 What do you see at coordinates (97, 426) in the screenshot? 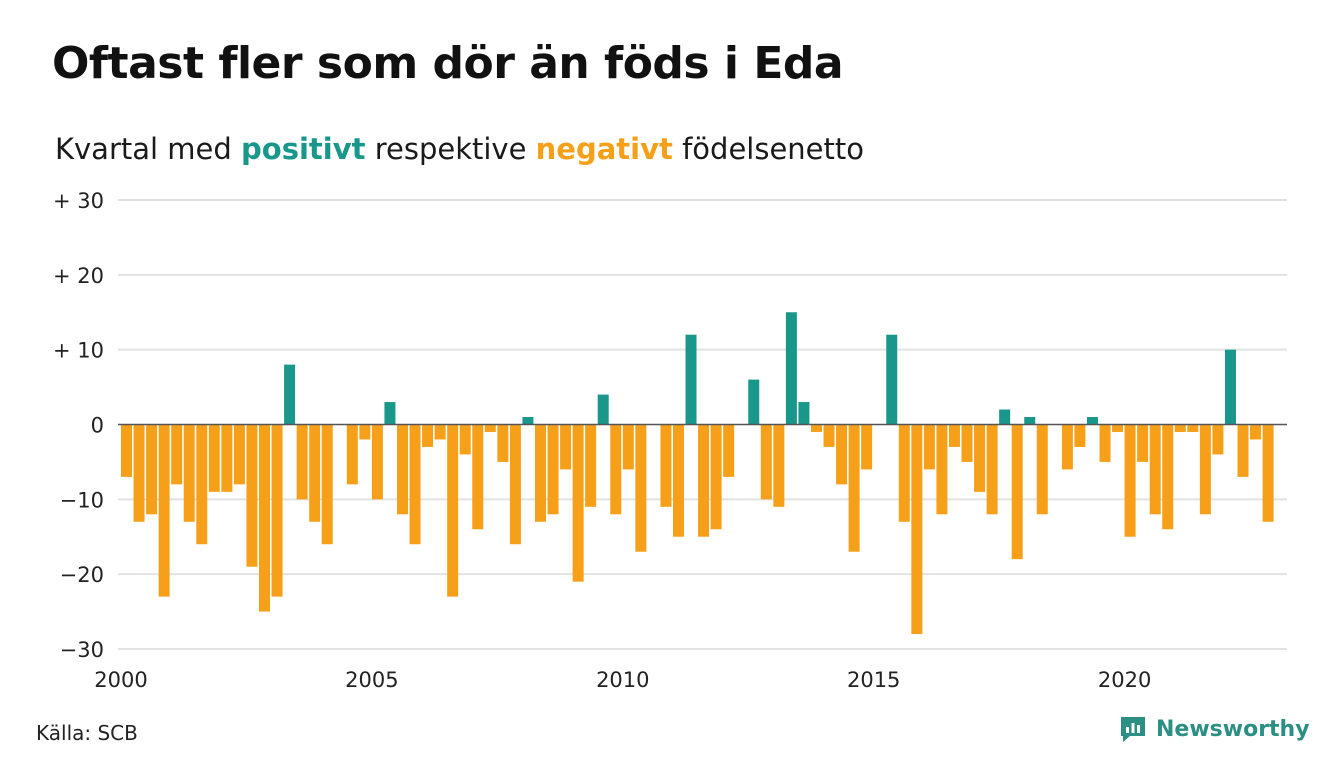
I see `y-tick-label: 0` at bounding box center [97, 426].